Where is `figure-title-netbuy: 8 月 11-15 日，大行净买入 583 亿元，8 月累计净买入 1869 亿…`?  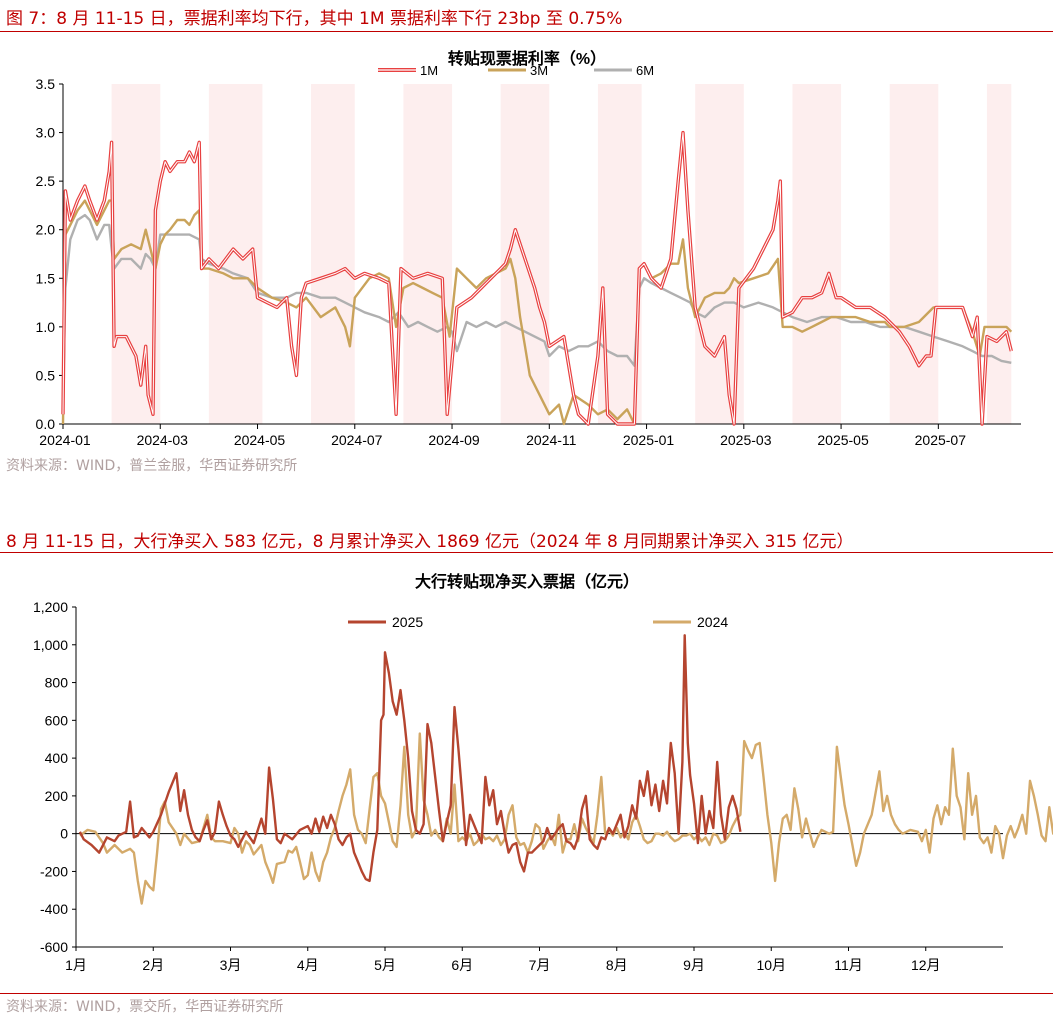 figure-title-netbuy: 8 月 11-15 日，大行净买入 583 亿元，8 月累计净买入 1869 亿… is located at coordinates (430, 542).